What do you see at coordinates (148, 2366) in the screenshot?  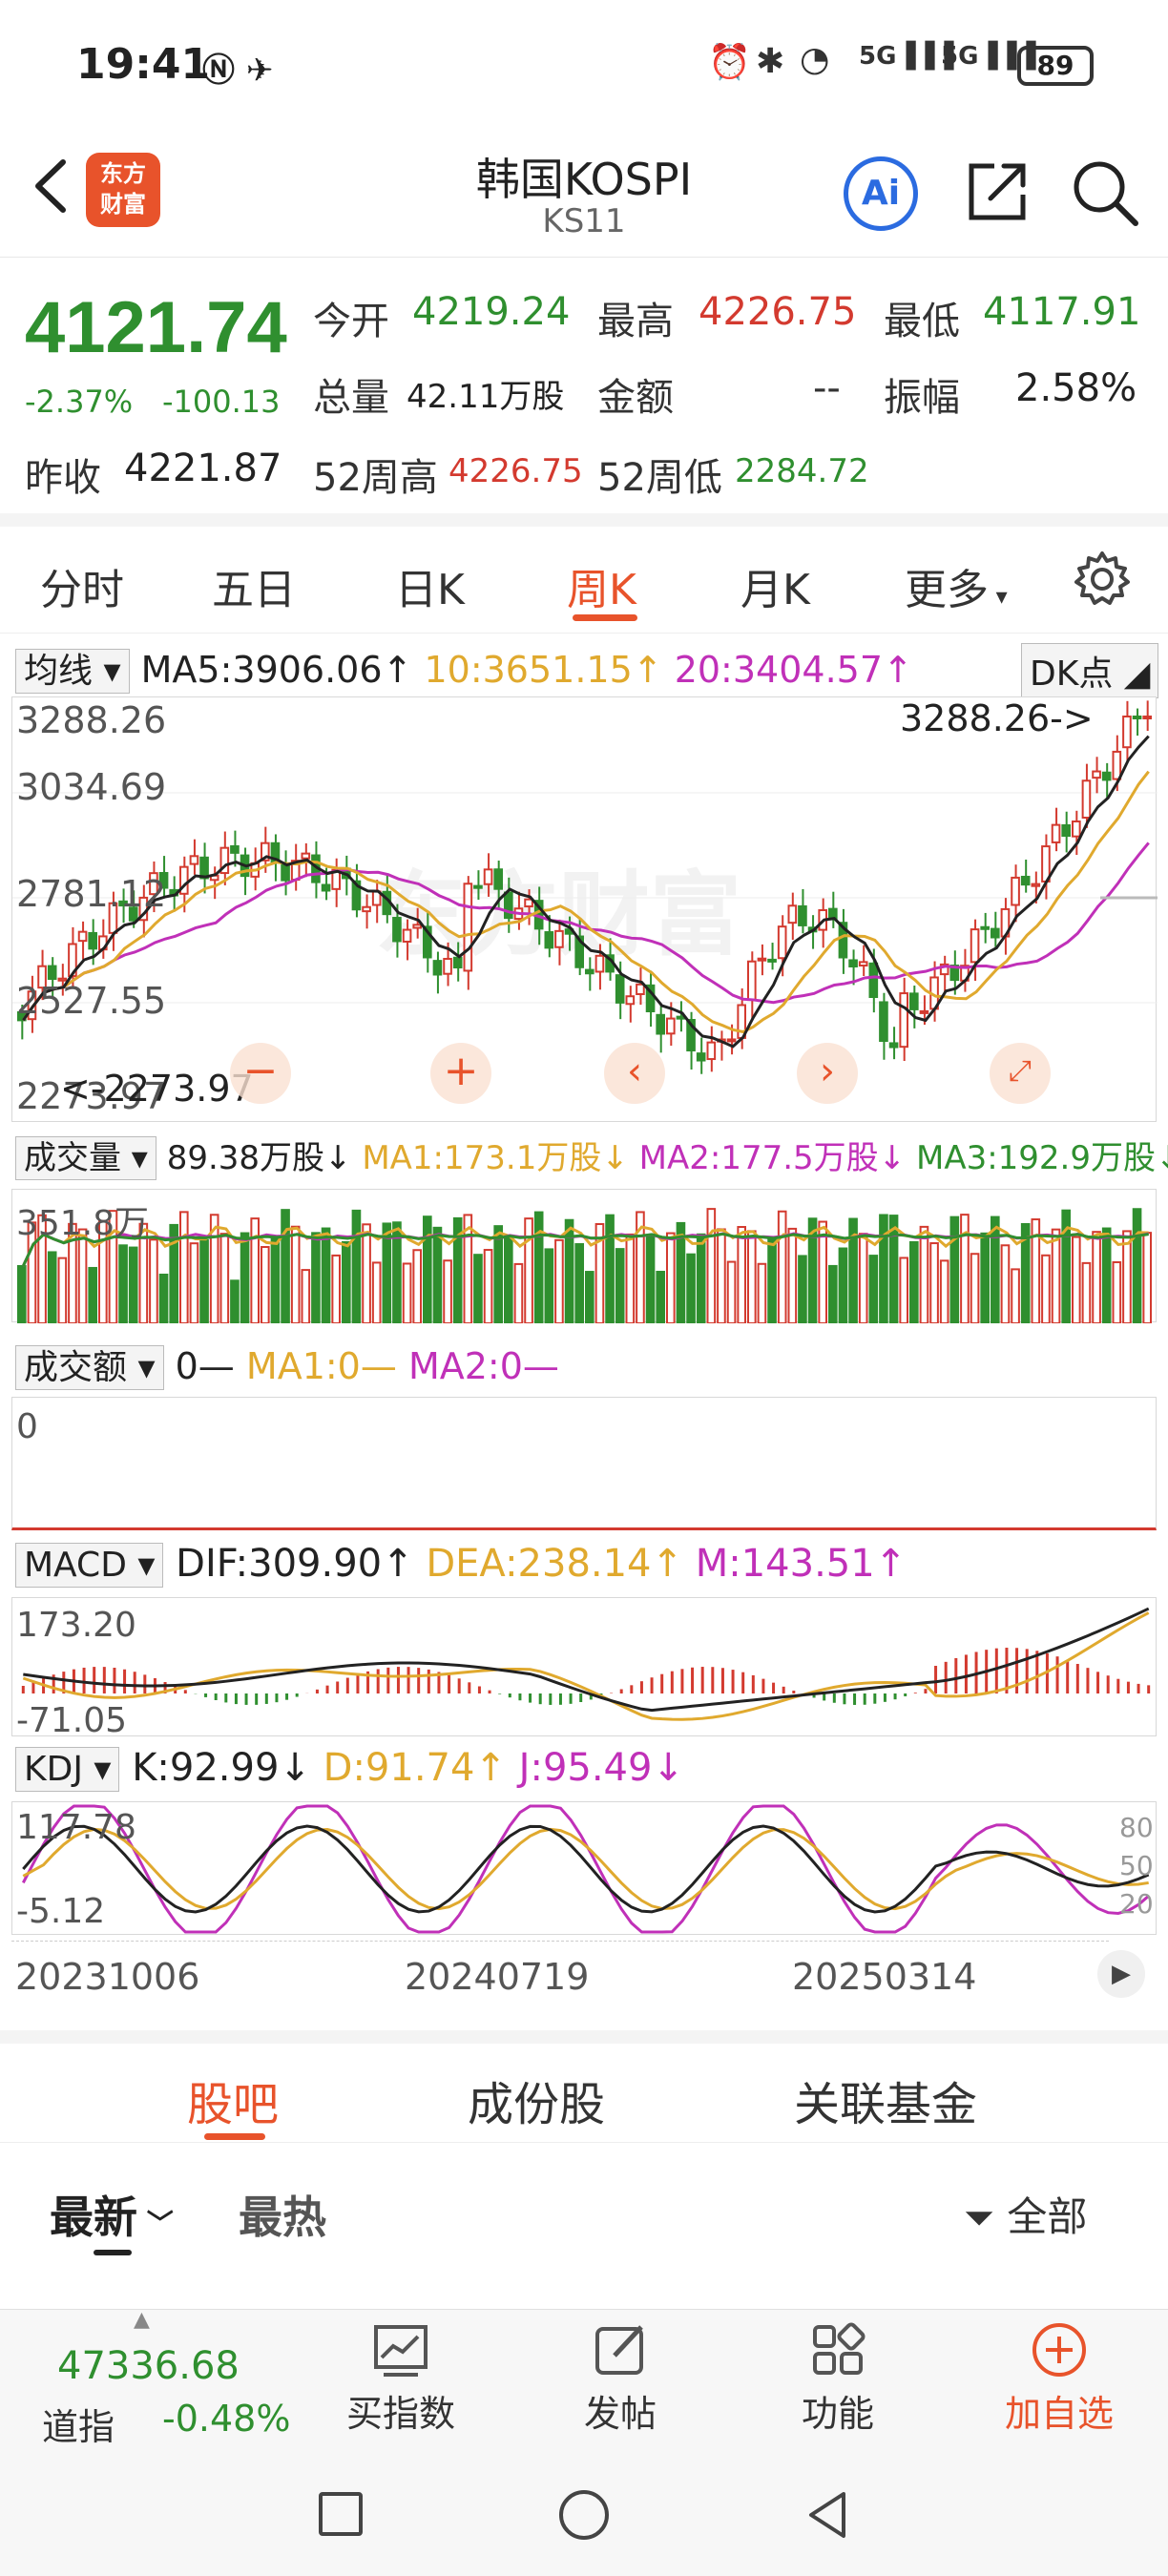 I see `ticker-value: 47336.68` at bounding box center [148, 2366].